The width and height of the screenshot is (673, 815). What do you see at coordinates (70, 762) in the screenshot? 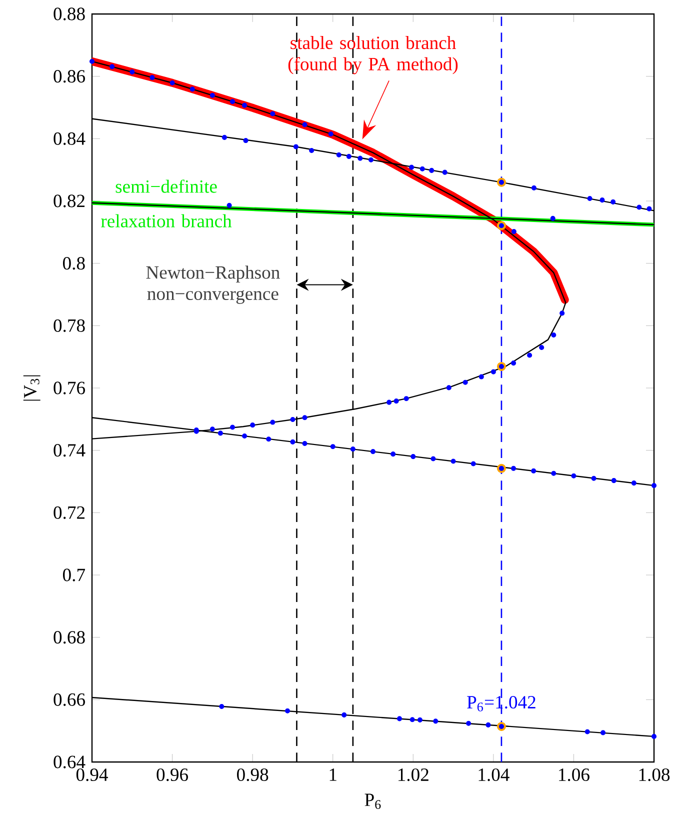
I see `y-tick-label: 0.64` at bounding box center [70, 762].